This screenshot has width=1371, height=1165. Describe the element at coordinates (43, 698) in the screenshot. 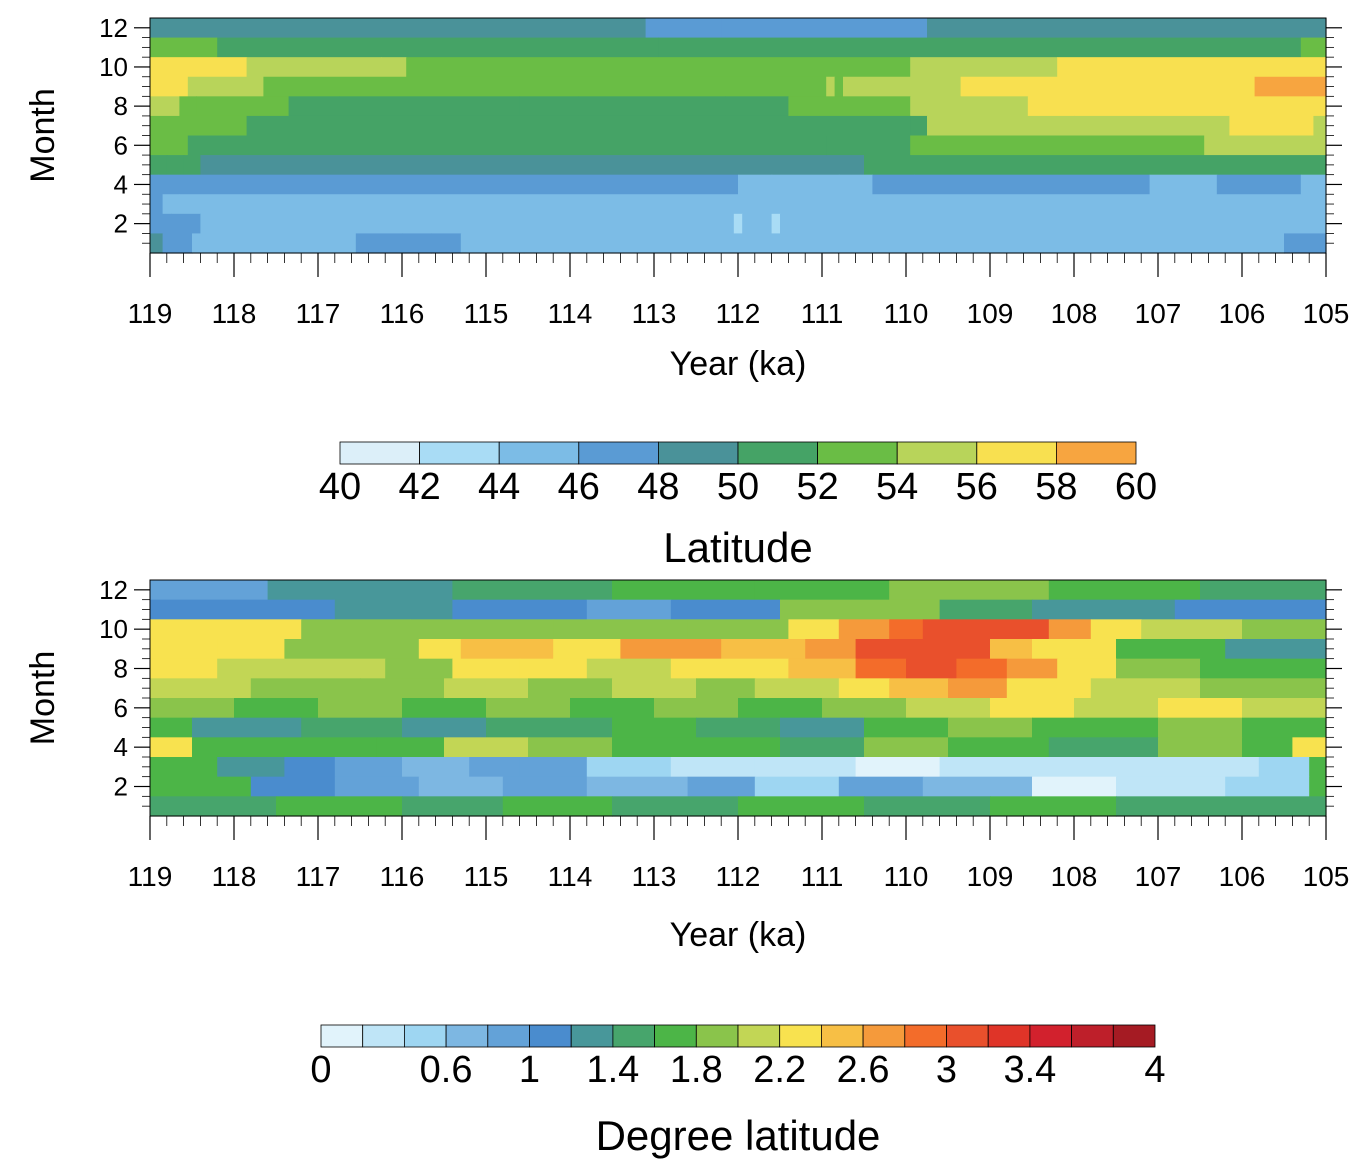

I see `y-axis-label: Month` at that location.